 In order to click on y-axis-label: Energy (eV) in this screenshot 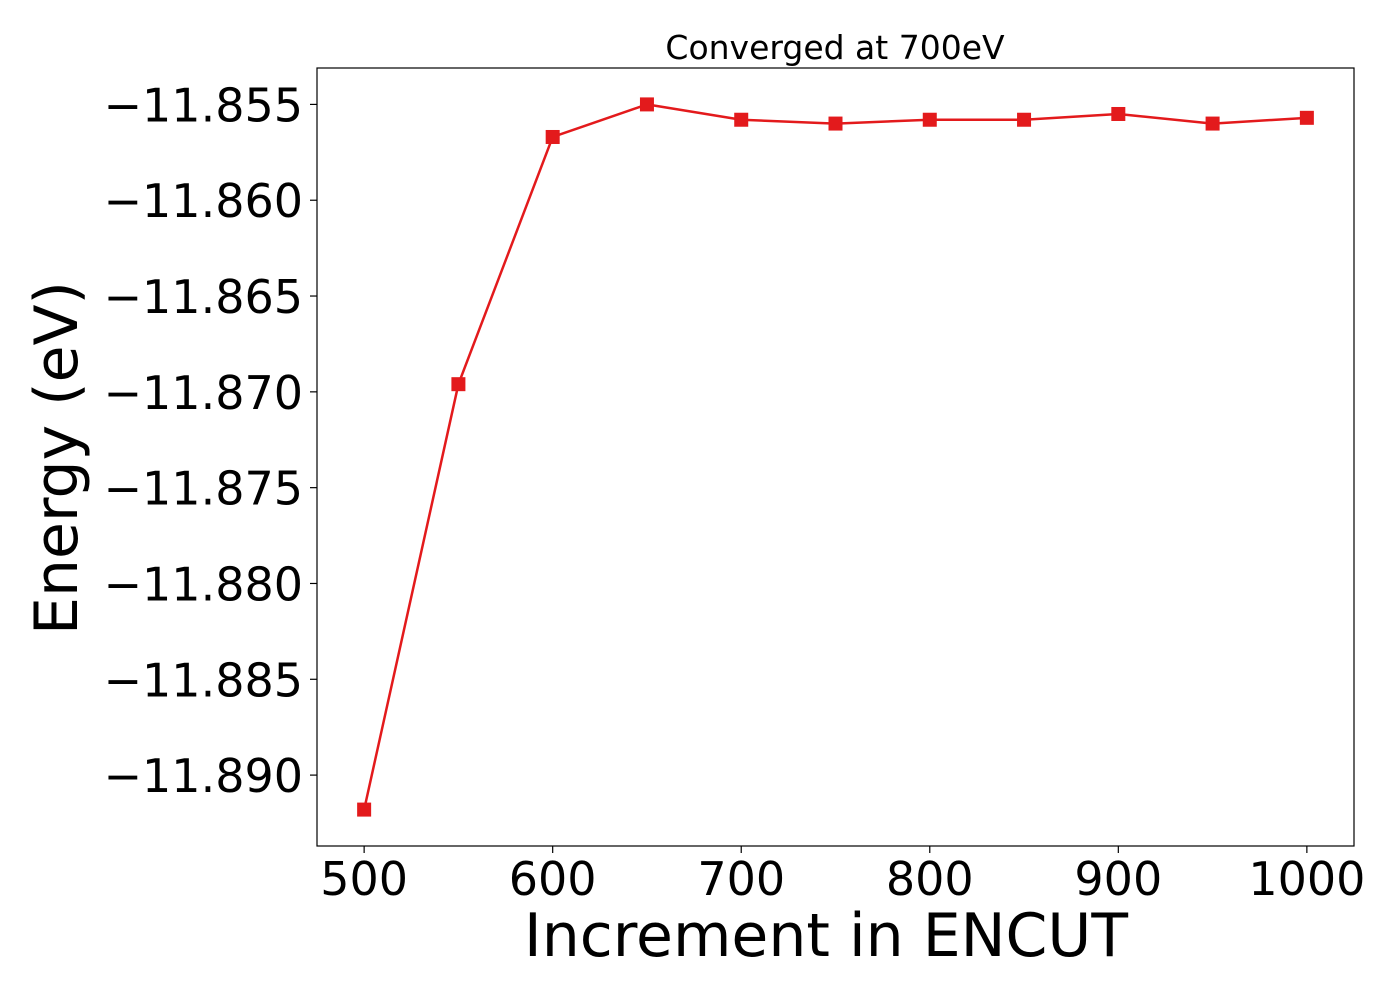, I will do `click(57, 458)`.